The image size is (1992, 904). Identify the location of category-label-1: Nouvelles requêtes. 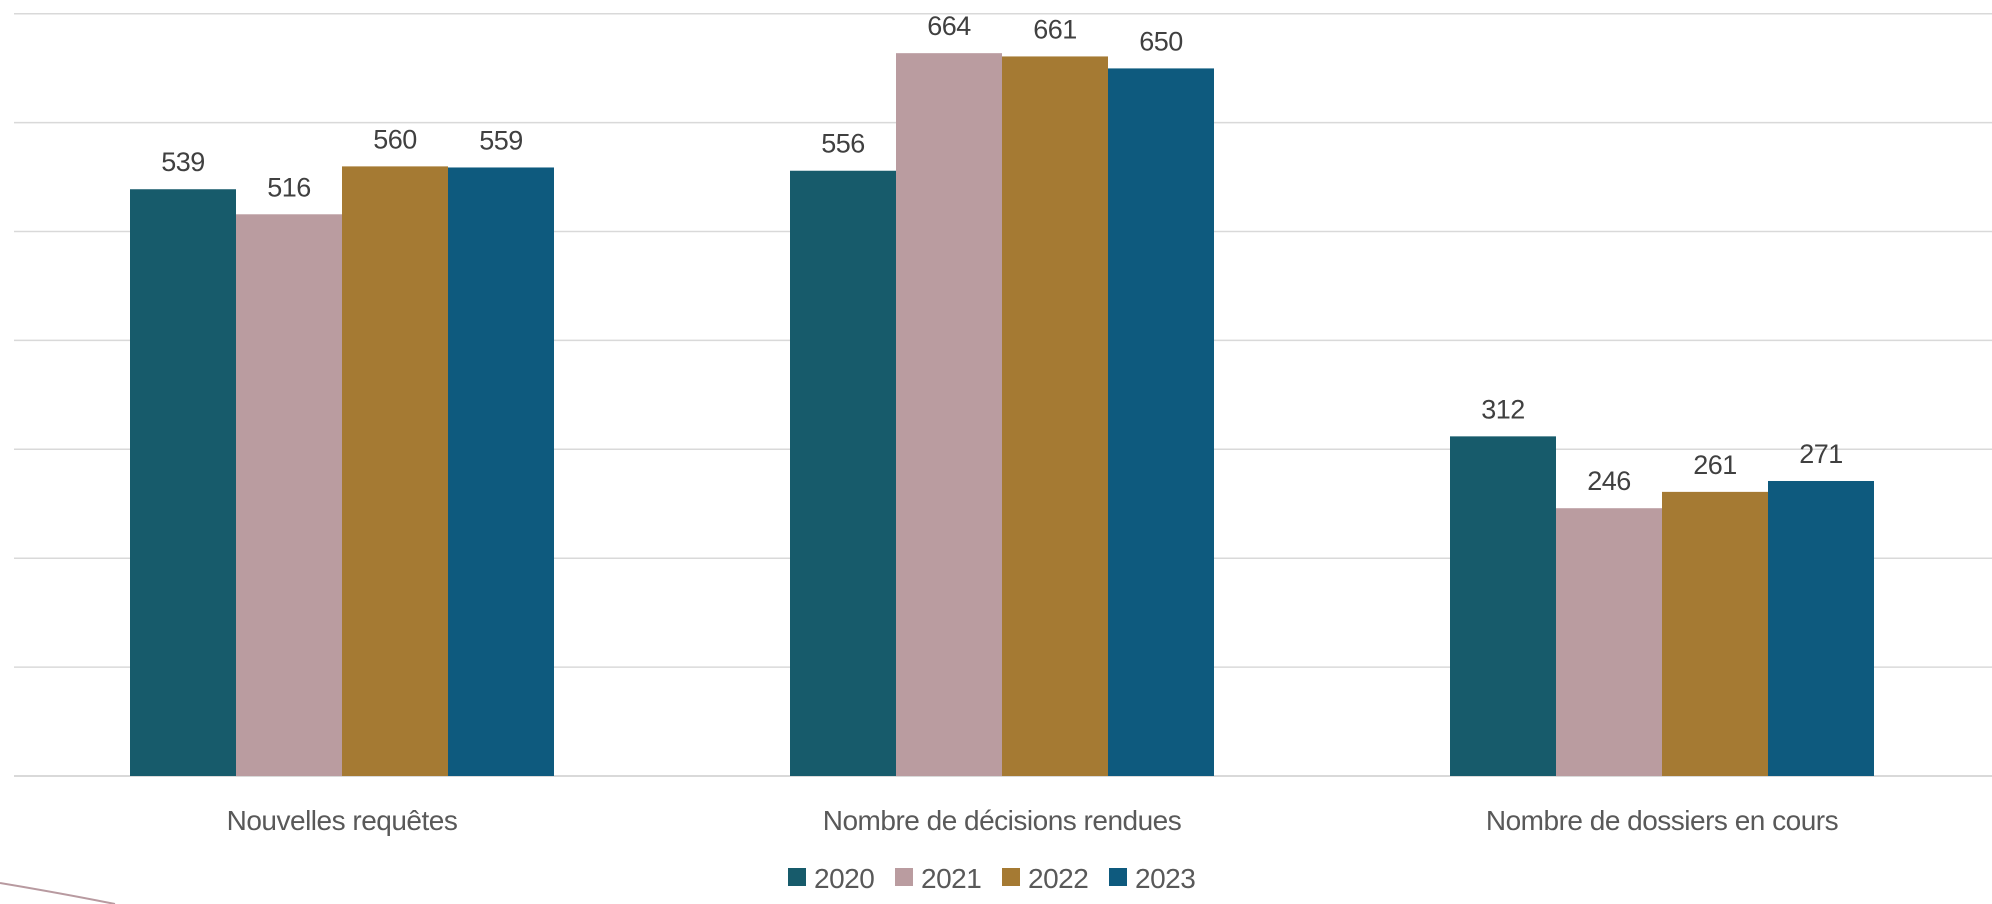
(342, 820).